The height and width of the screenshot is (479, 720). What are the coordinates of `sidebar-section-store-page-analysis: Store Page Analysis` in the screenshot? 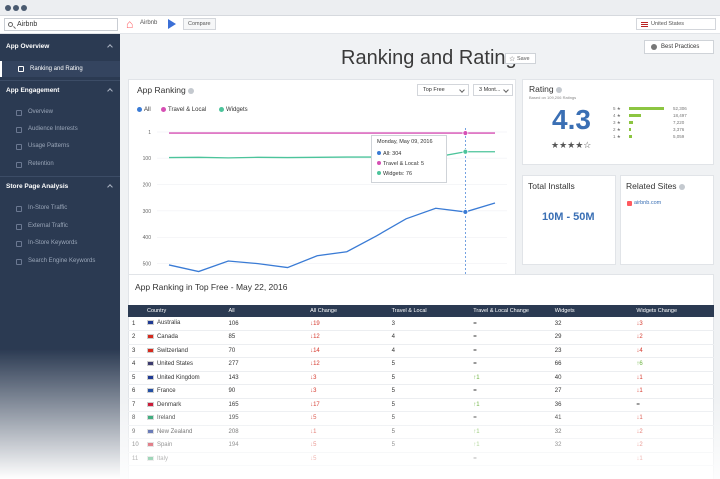 It's located at (37, 186).